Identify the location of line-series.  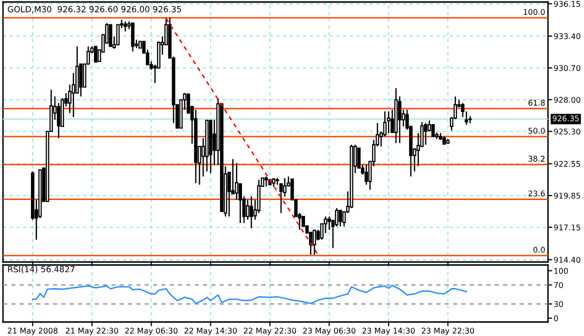
(250, 294).